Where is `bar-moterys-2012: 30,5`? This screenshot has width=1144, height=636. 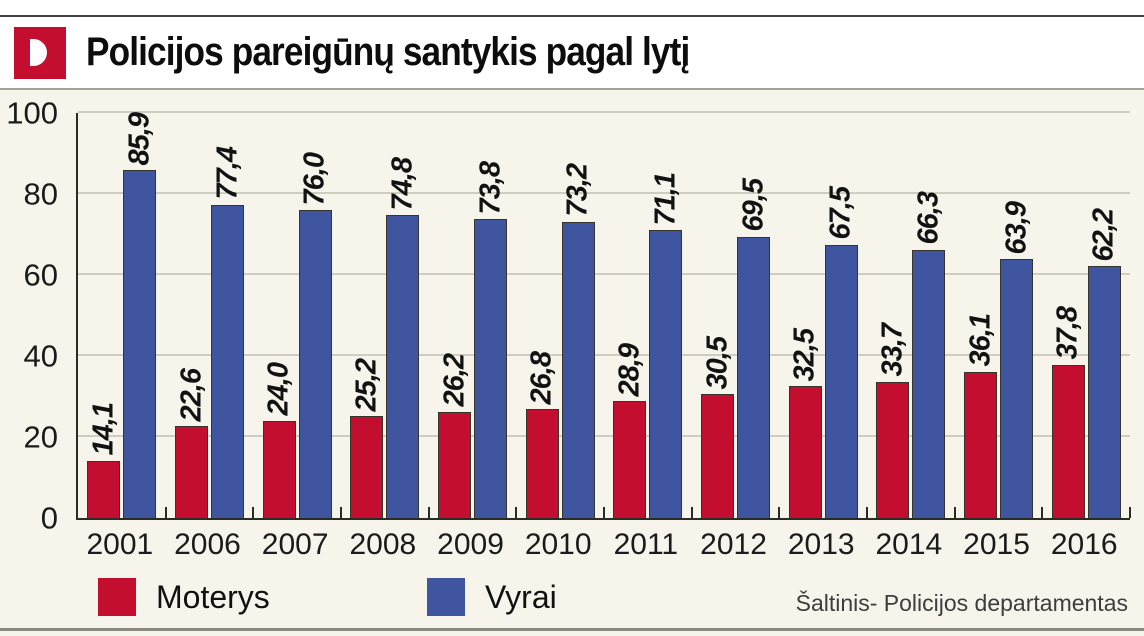 bar-moterys-2012: 30,5 is located at coordinates (718, 427).